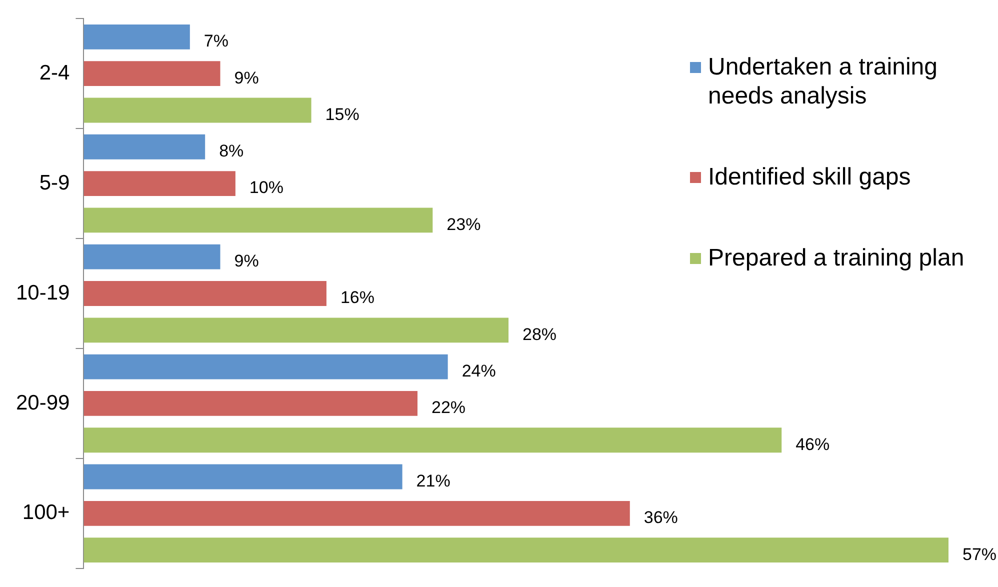  Describe the element at coordinates (661, 518) in the screenshot. I see `data-label: 36%` at that location.